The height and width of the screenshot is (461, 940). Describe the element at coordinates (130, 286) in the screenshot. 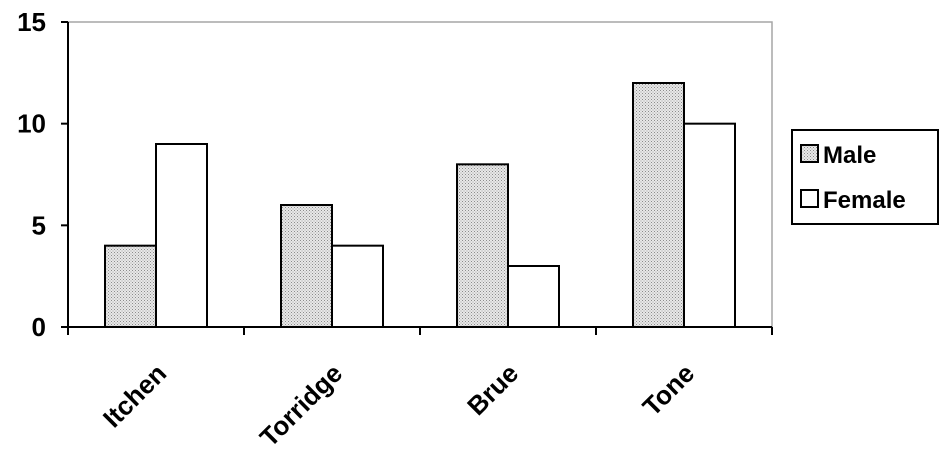

I see `bar-male-itchen` at that location.